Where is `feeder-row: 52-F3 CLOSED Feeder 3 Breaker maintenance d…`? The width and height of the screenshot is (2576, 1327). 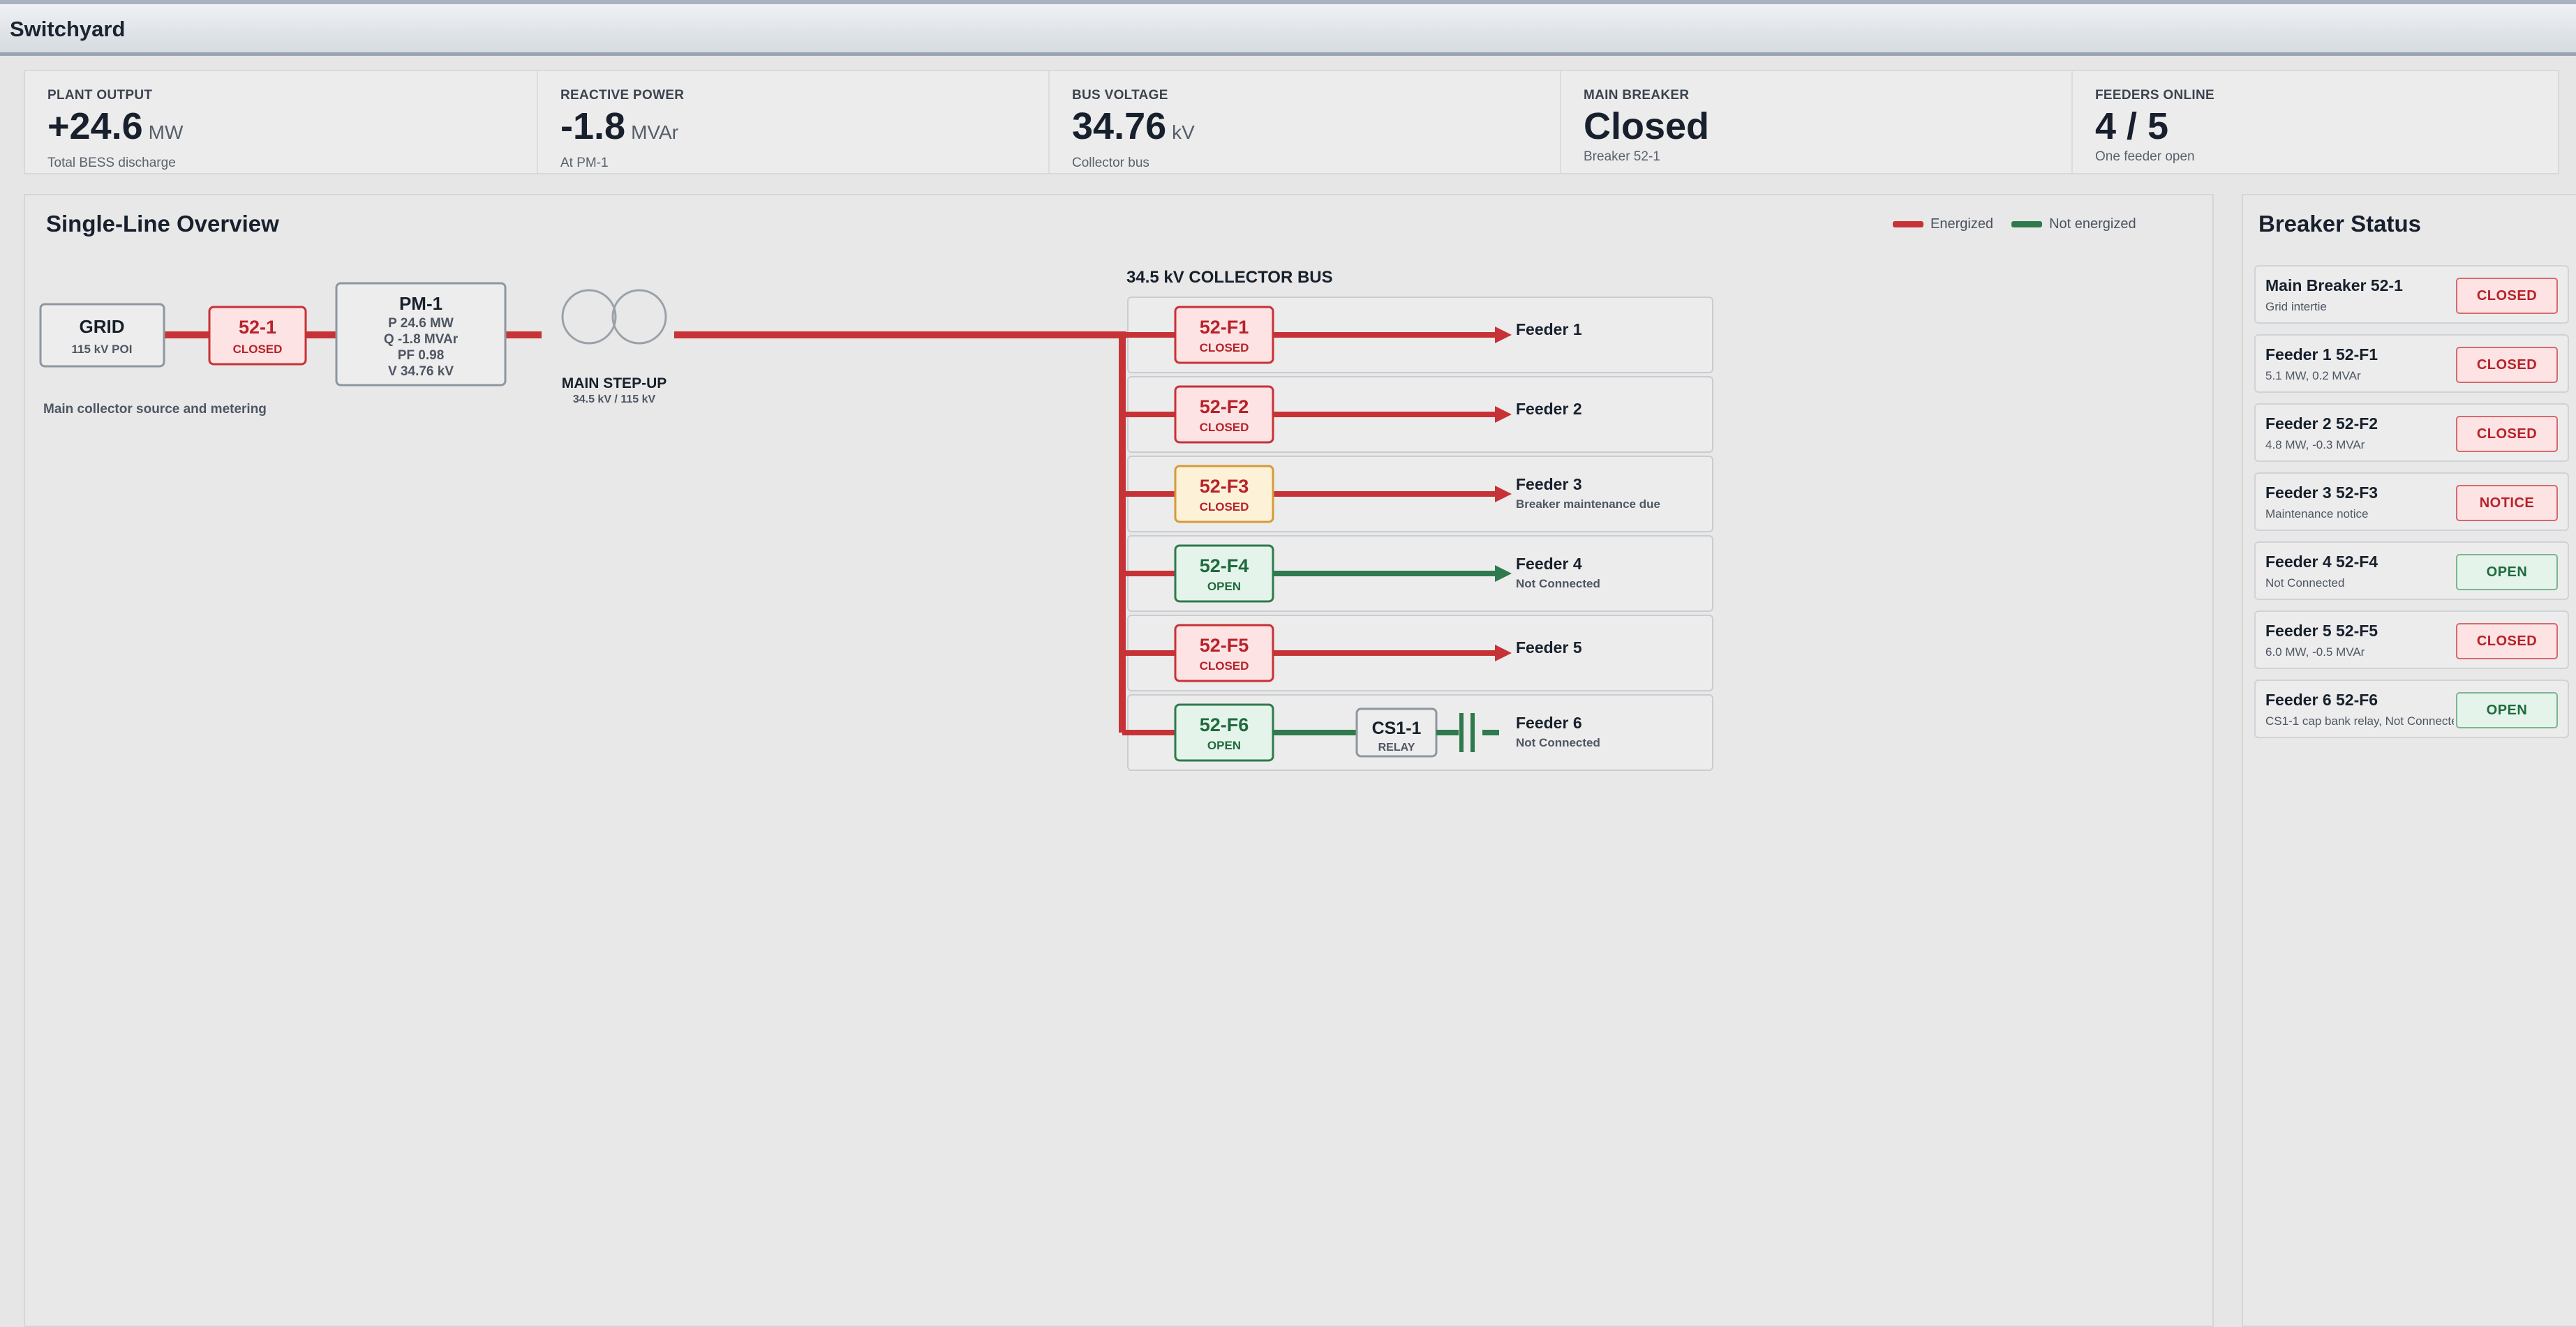
feeder-row: 52-F3 CLOSED Feeder 3 Breaker maintenance d… is located at coordinates (1418, 494).